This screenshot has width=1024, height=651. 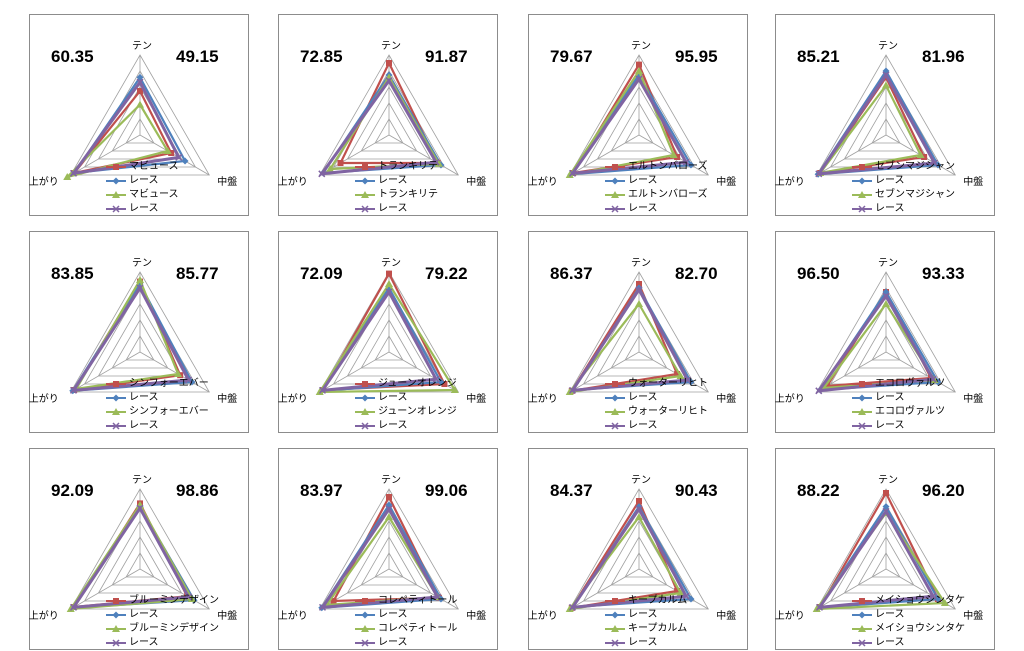 What do you see at coordinates (571, 490) in the screenshot?
I see `score-left: 84.37` at bounding box center [571, 490].